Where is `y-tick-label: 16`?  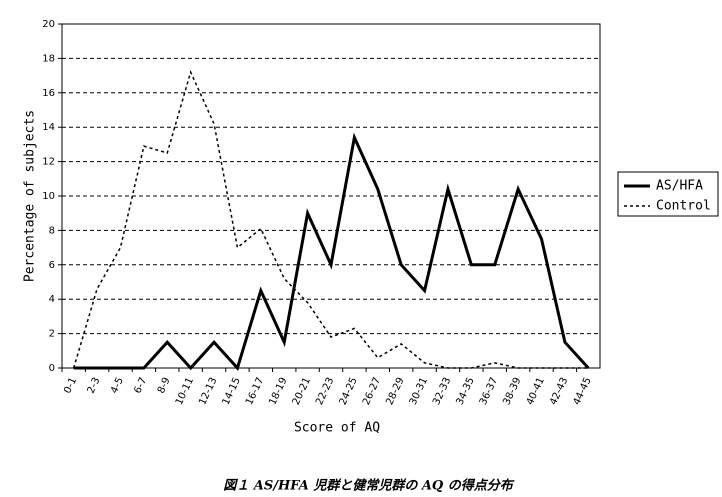
y-tick-label: 16 is located at coordinates (48, 93).